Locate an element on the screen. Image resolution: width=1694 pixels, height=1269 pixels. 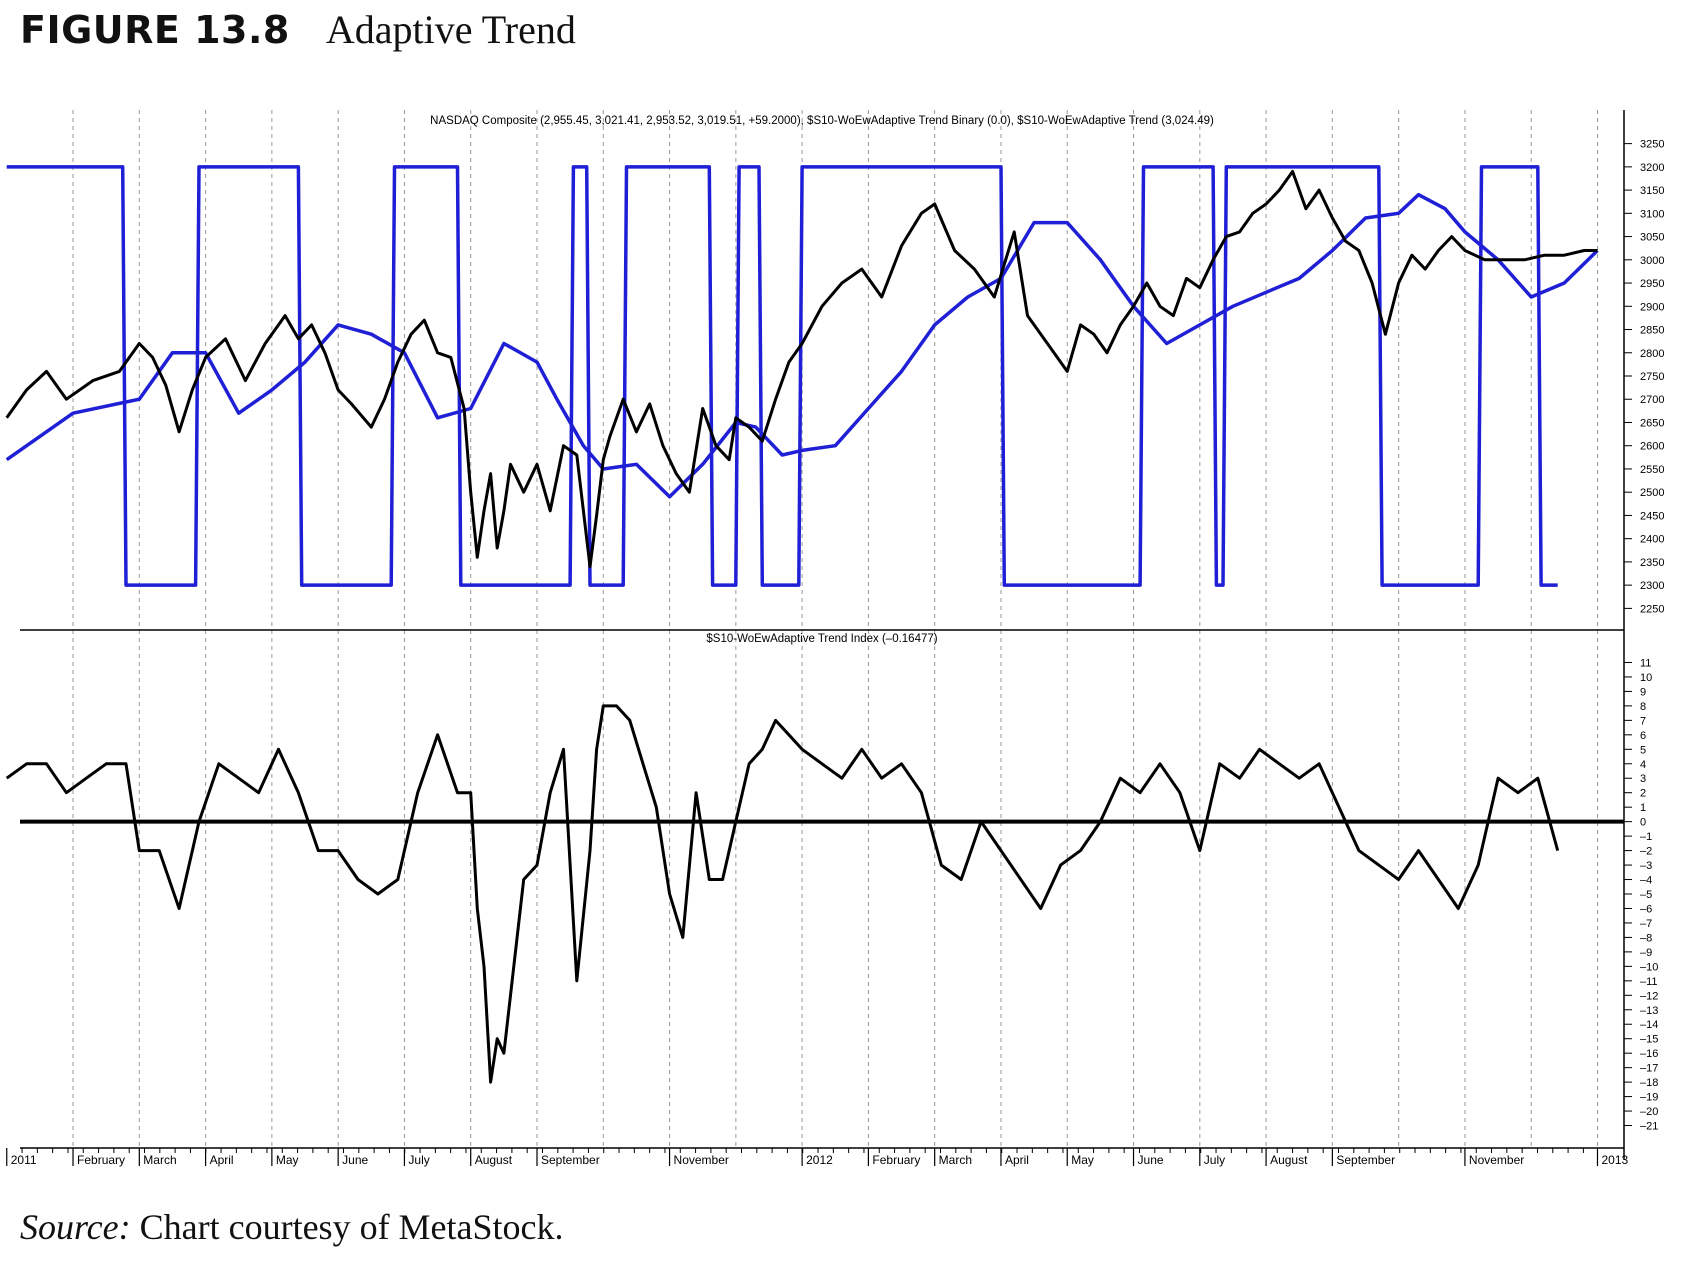
lower-tick-label: –15 is located at coordinates (1649, 1040).